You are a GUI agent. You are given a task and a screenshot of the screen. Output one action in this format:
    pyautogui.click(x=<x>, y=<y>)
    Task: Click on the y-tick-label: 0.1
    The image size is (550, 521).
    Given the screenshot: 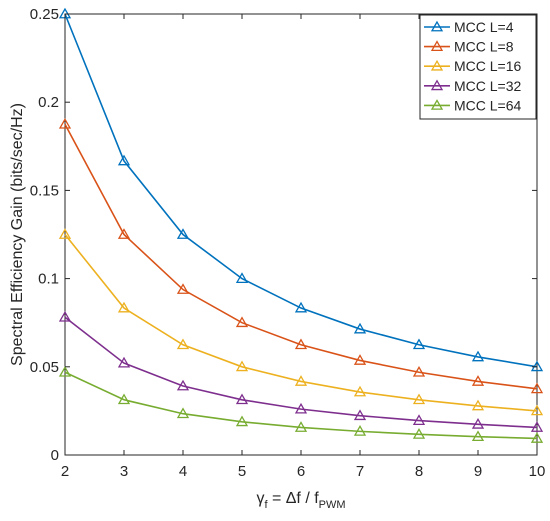 What is the action you would take?
    pyautogui.click(x=48, y=279)
    